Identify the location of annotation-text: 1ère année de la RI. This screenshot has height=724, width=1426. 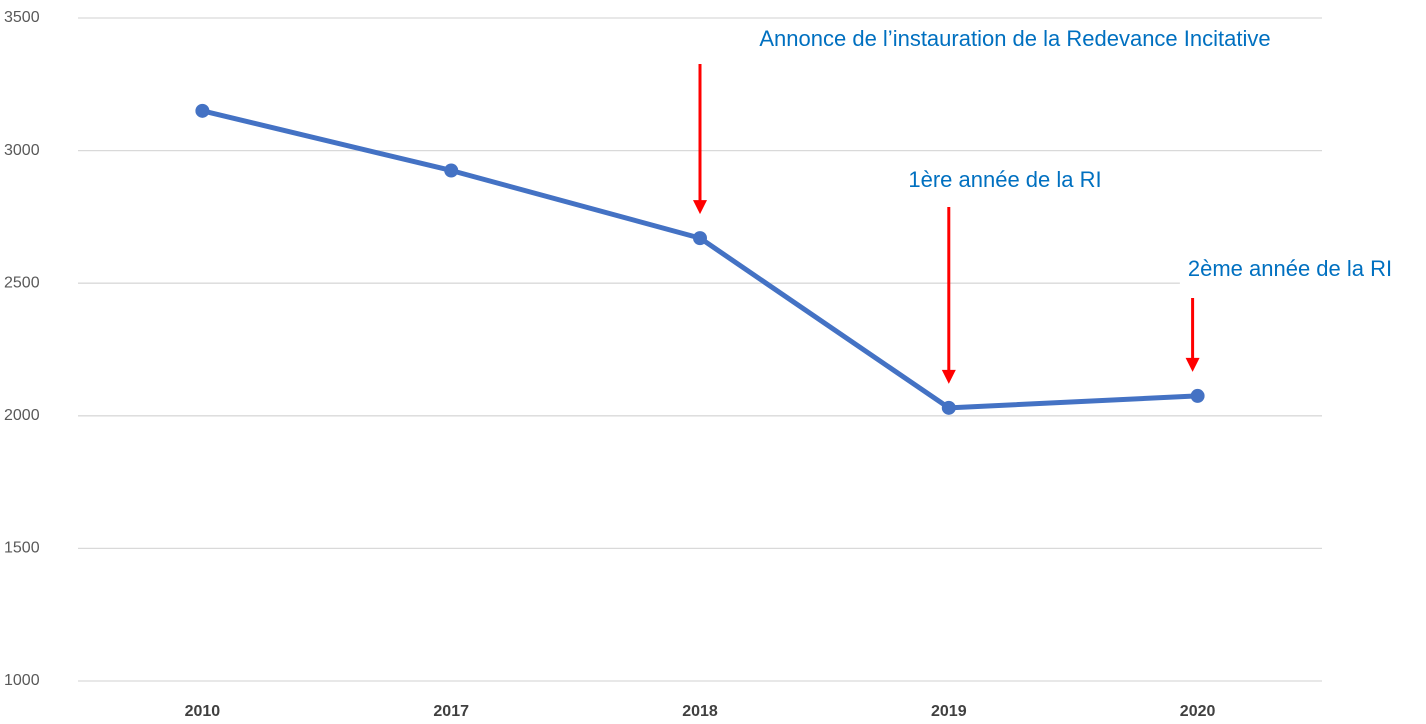
(1004, 179).